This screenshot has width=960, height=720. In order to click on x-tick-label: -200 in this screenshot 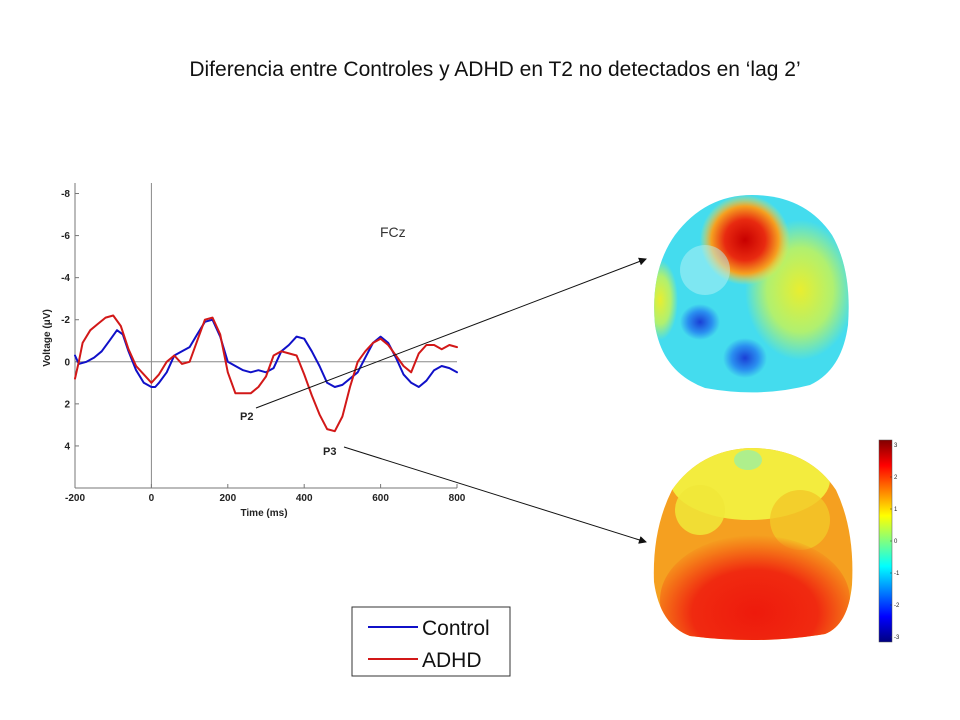, I will do `click(75, 498)`.